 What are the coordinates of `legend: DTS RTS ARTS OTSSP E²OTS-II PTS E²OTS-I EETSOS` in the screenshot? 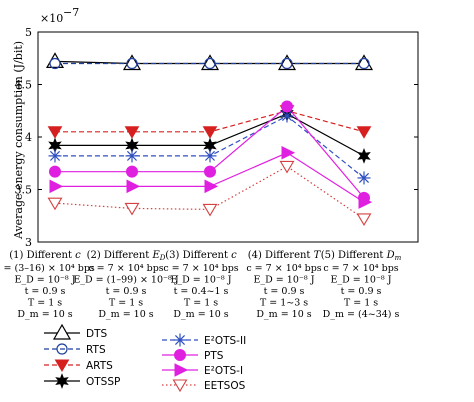 It's located at (145, 358).